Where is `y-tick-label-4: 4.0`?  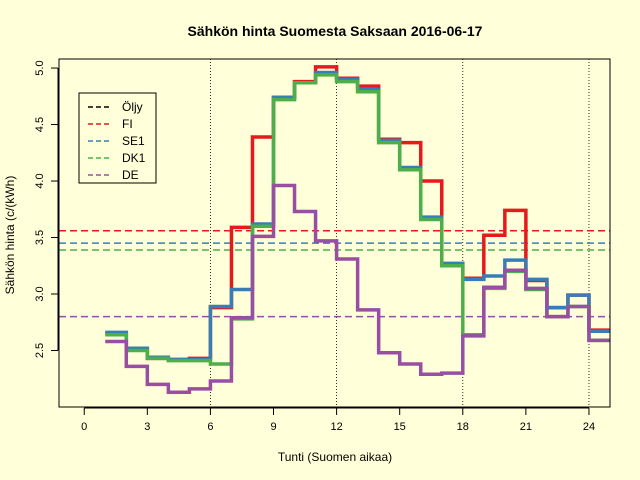
y-tick-label-4: 4.0 is located at coordinates (40, 180).